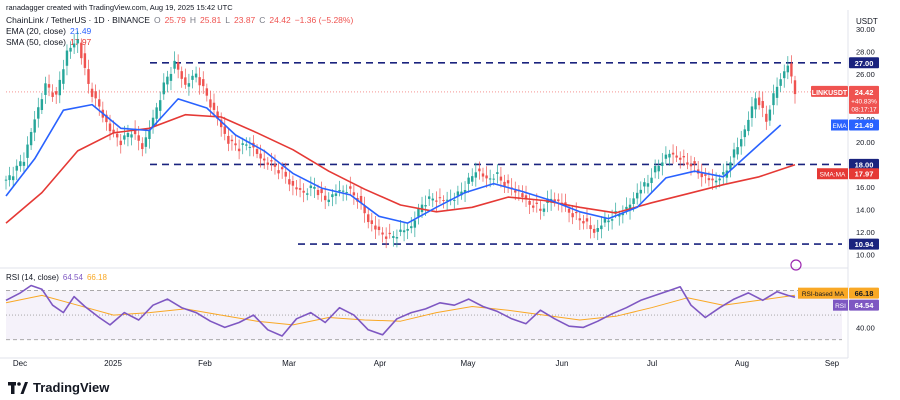 The width and height of the screenshot is (900, 400). What do you see at coordinates (380, 363) in the screenshot?
I see `time-axis-tick: Apr` at bounding box center [380, 363].